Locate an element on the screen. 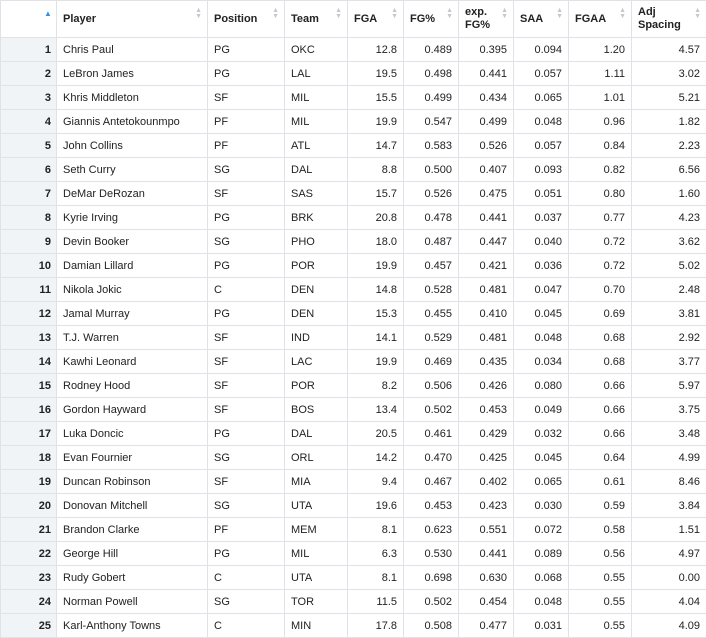 The image size is (706, 638). cell-player: Giannis Antetokounmpo is located at coordinates (132, 121).